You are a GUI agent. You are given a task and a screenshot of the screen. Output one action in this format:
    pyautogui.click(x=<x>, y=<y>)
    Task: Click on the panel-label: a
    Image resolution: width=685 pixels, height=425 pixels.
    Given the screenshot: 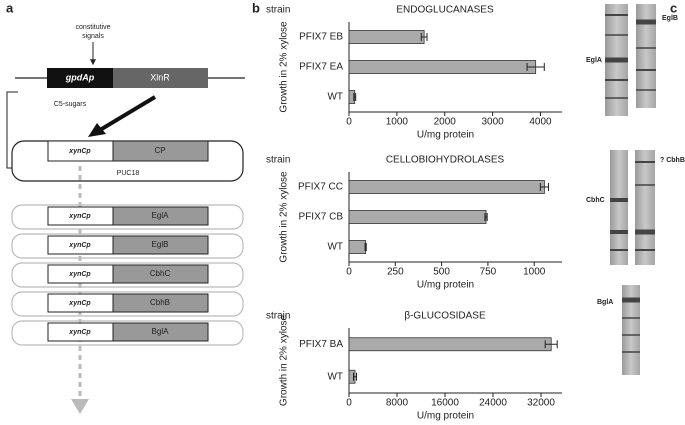 What is the action you would take?
    pyautogui.click(x=10, y=7)
    